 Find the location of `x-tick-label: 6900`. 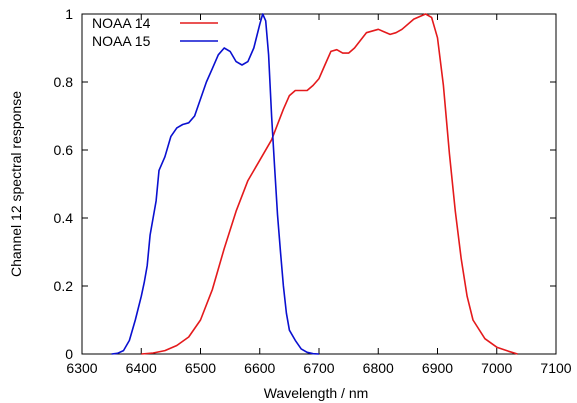

x-tick-label: 6900 is located at coordinates (437, 368).